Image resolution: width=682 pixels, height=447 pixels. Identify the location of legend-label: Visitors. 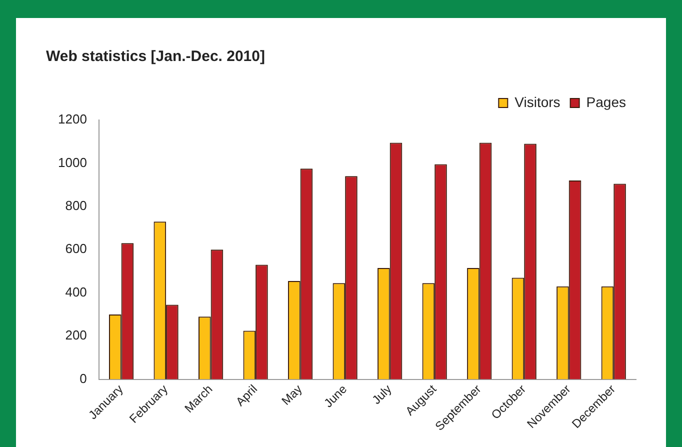
(537, 102).